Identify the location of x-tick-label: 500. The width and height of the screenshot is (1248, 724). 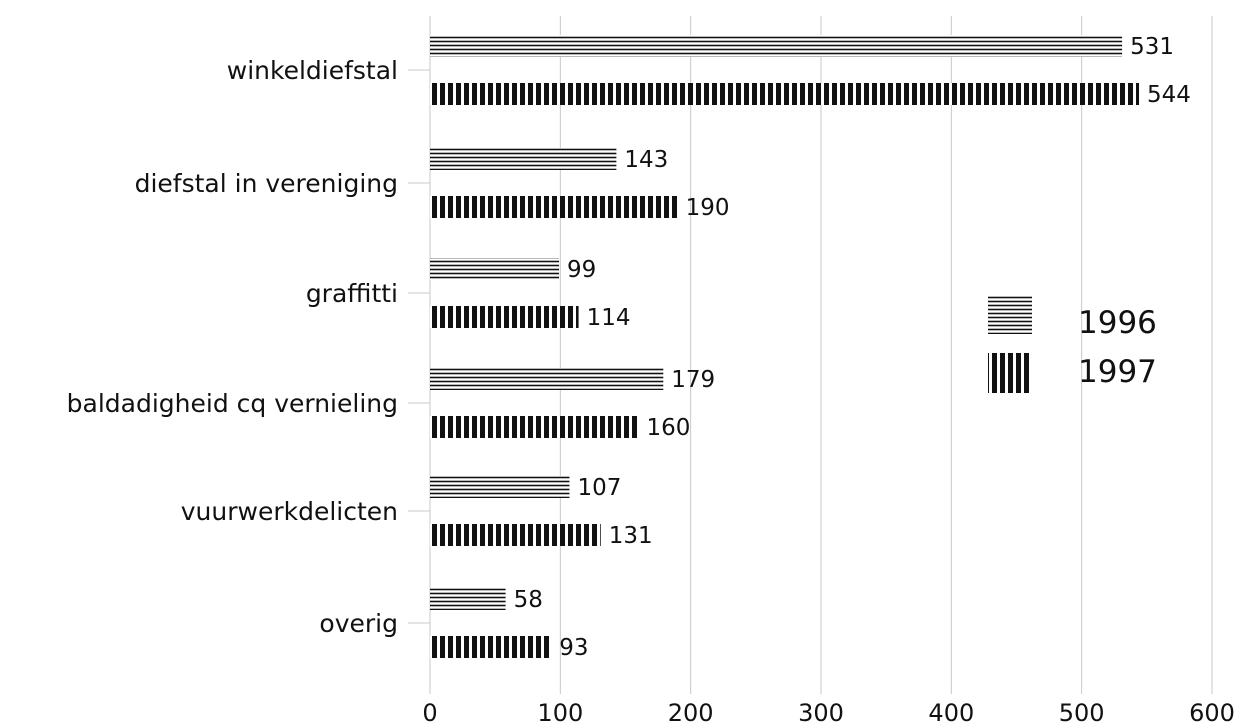
(1082, 711).